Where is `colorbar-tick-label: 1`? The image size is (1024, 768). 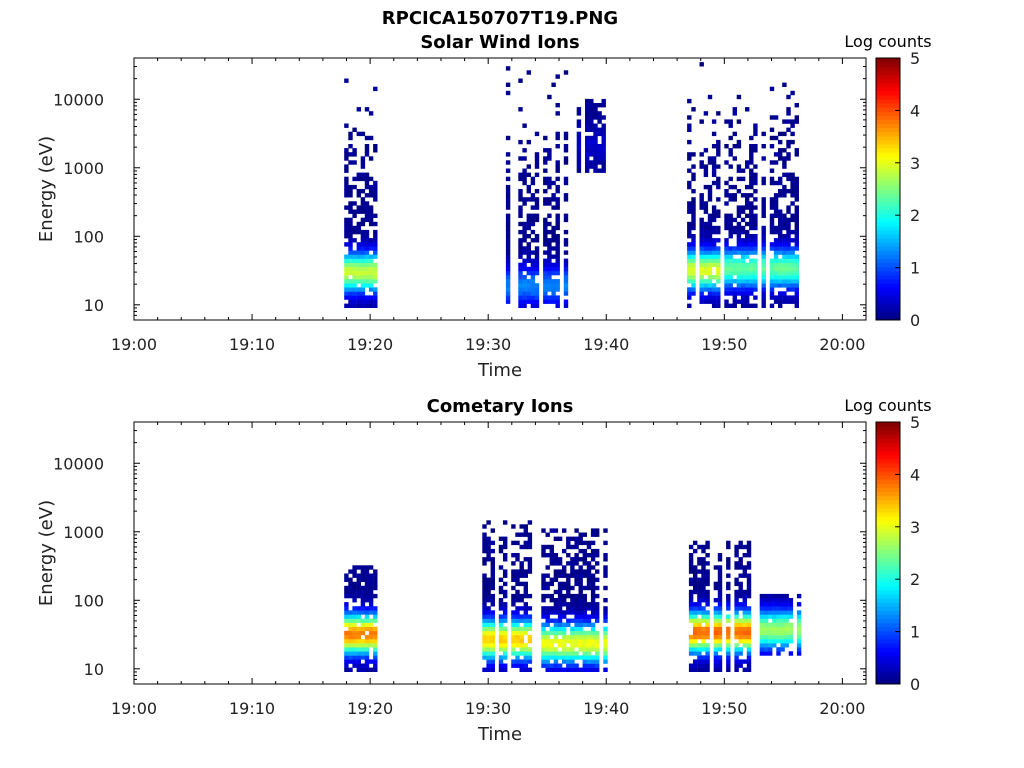
colorbar-tick-label: 1 is located at coordinates (915, 632).